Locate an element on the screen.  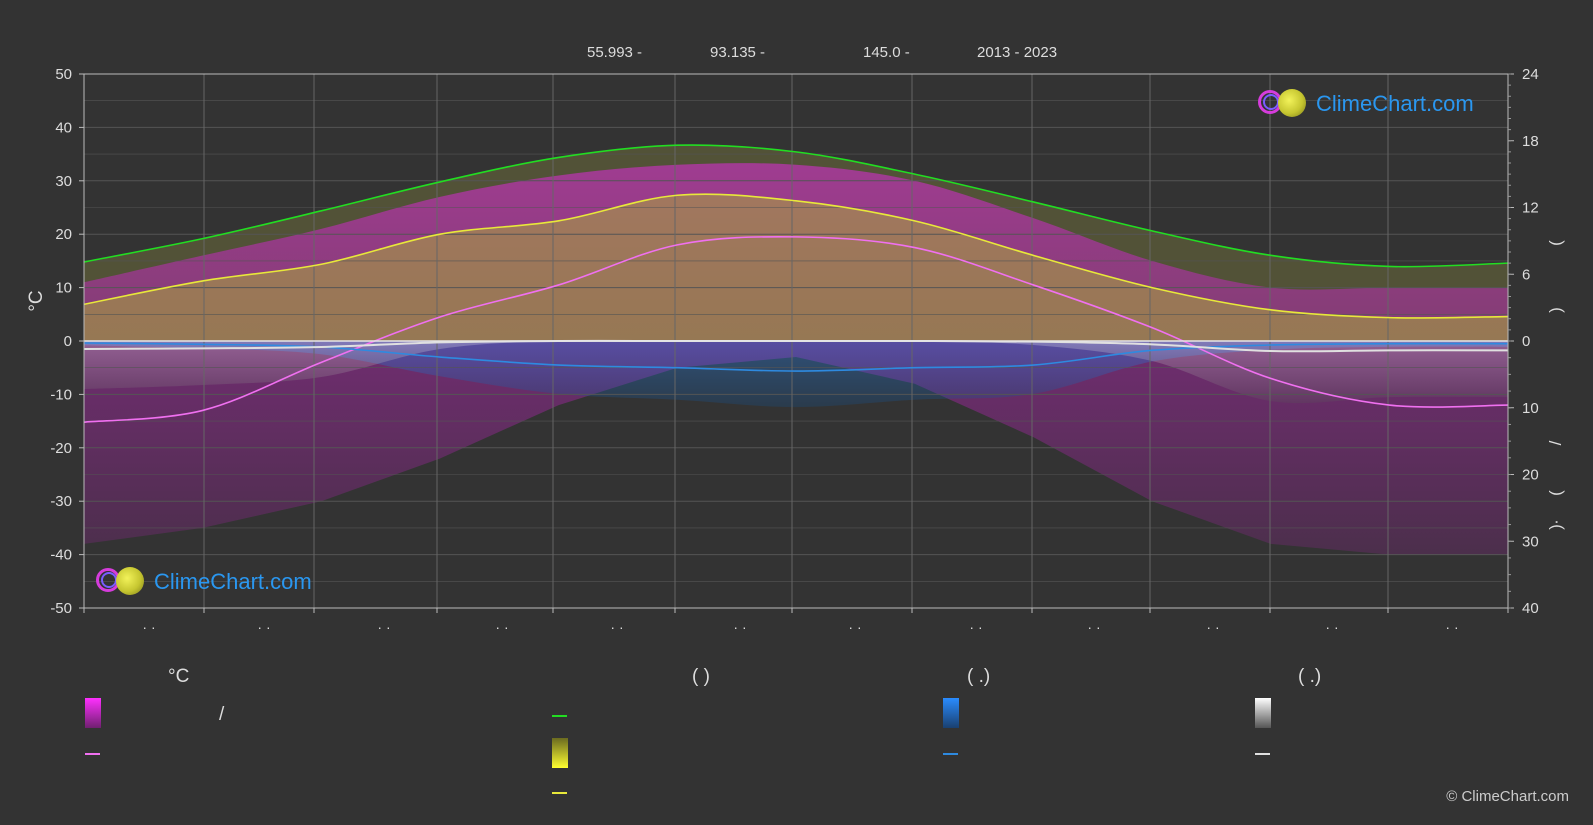
right-bottom-tick-label: 30 is located at coordinates (1530, 541).